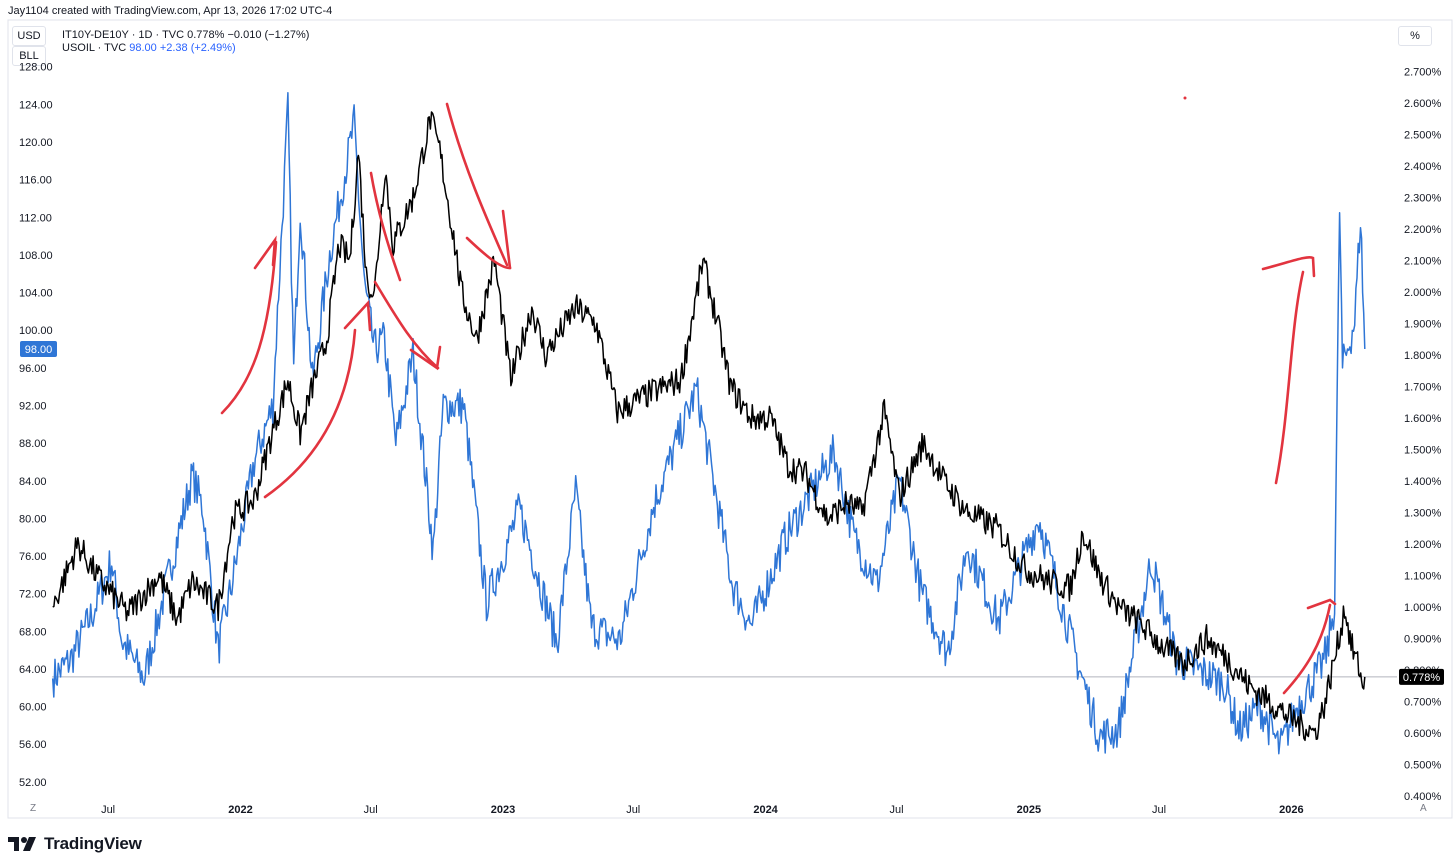  What do you see at coordinates (33, 745) in the screenshot?
I see `left-axis-tick: 56.00` at bounding box center [33, 745].